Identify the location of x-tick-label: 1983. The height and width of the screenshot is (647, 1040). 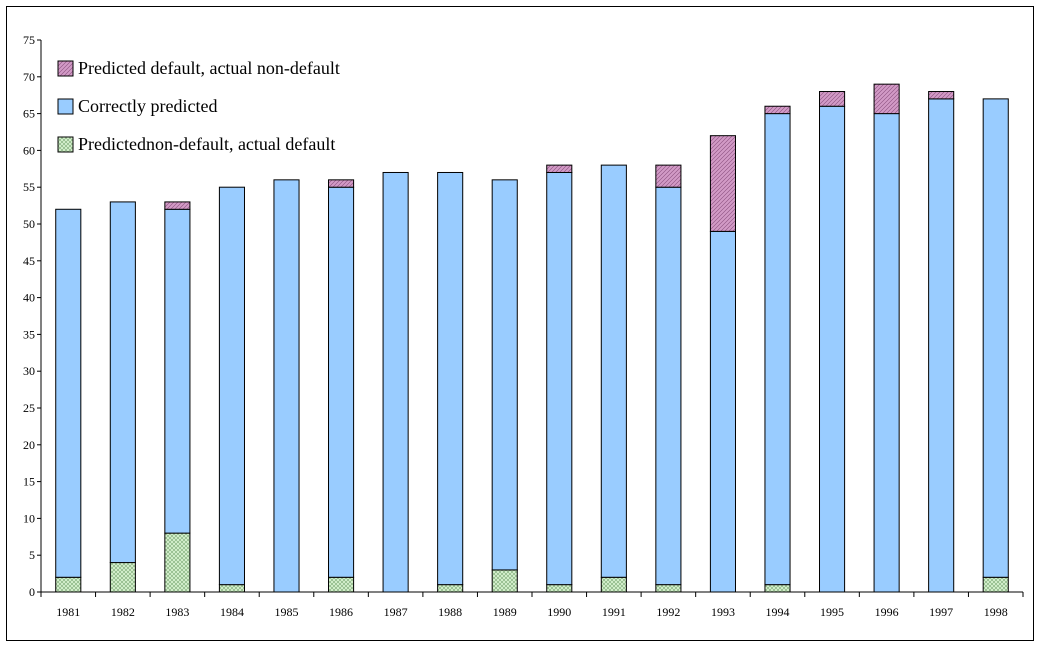
(177, 612).